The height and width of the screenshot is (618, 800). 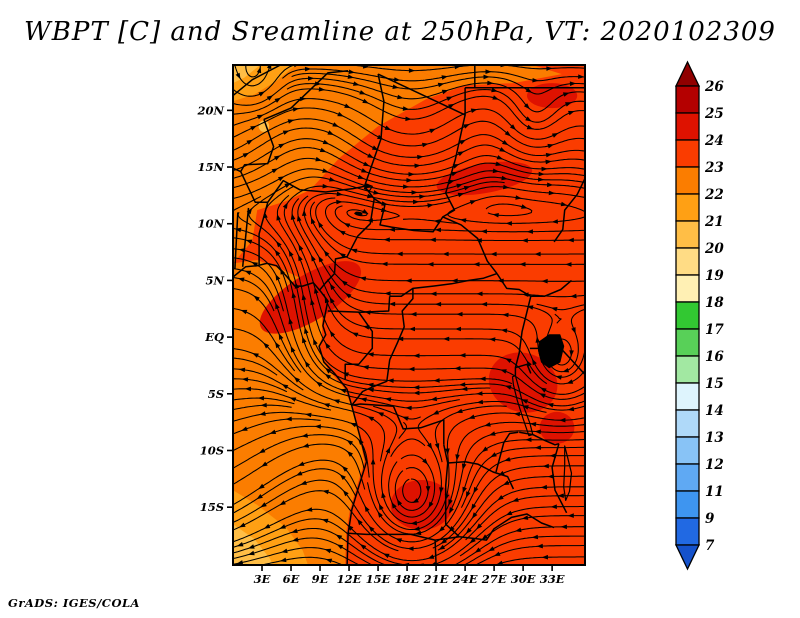 I want to click on colorbar-label: 23, so click(x=714, y=168).